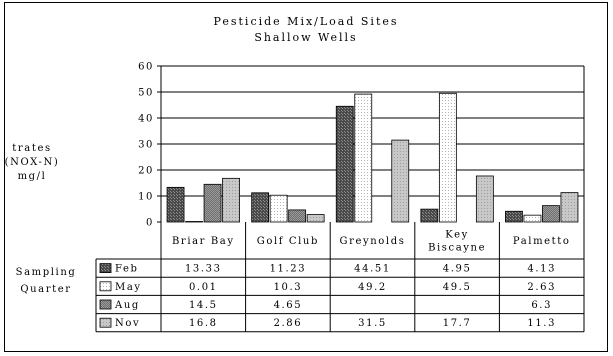 The width and height of the screenshot is (613, 356). Describe the element at coordinates (542, 241) in the screenshot. I see `x-tick-label: Palmetto` at that location.